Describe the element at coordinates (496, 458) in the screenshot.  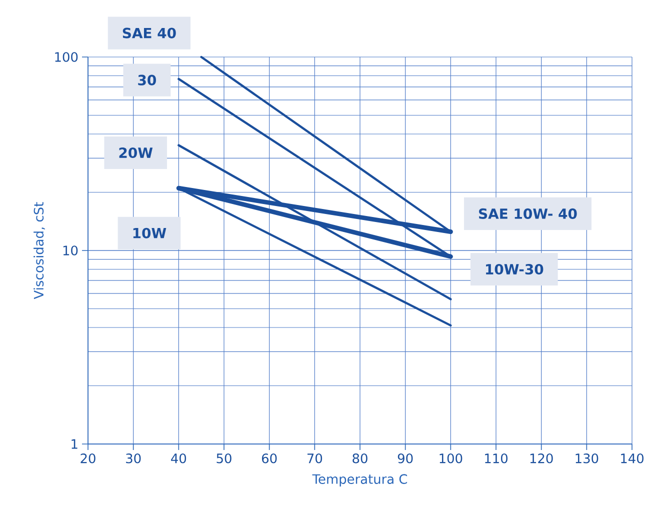
I see `x-tick-label: 110` at that location.